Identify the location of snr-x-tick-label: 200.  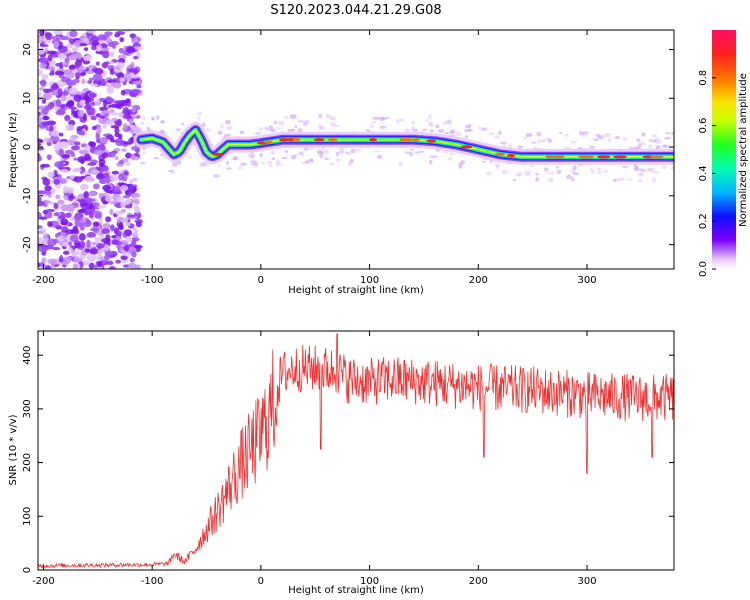
(478, 581).